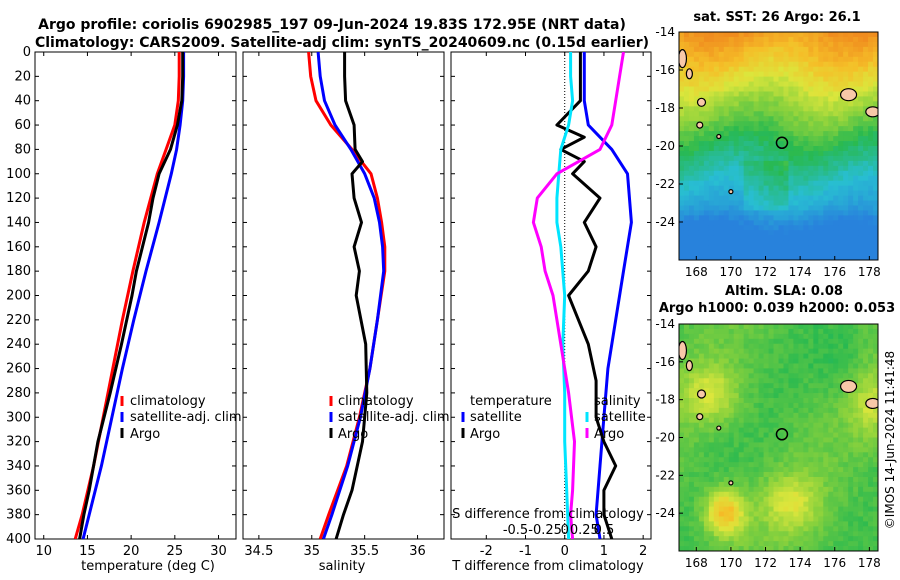 The width and height of the screenshot is (900, 580). What do you see at coordinates (584, 530) in the screenshot?
I see `s-diff-tick-label: 0.25` at bounding box center [584, 530].